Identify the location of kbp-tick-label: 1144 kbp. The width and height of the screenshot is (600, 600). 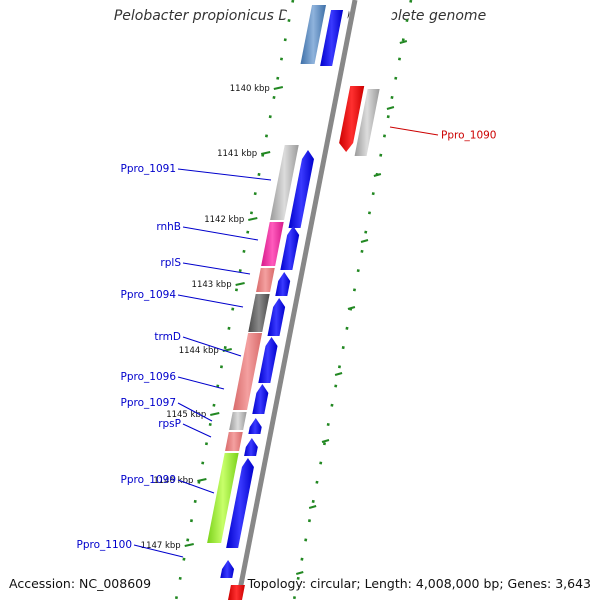
(199, 351).